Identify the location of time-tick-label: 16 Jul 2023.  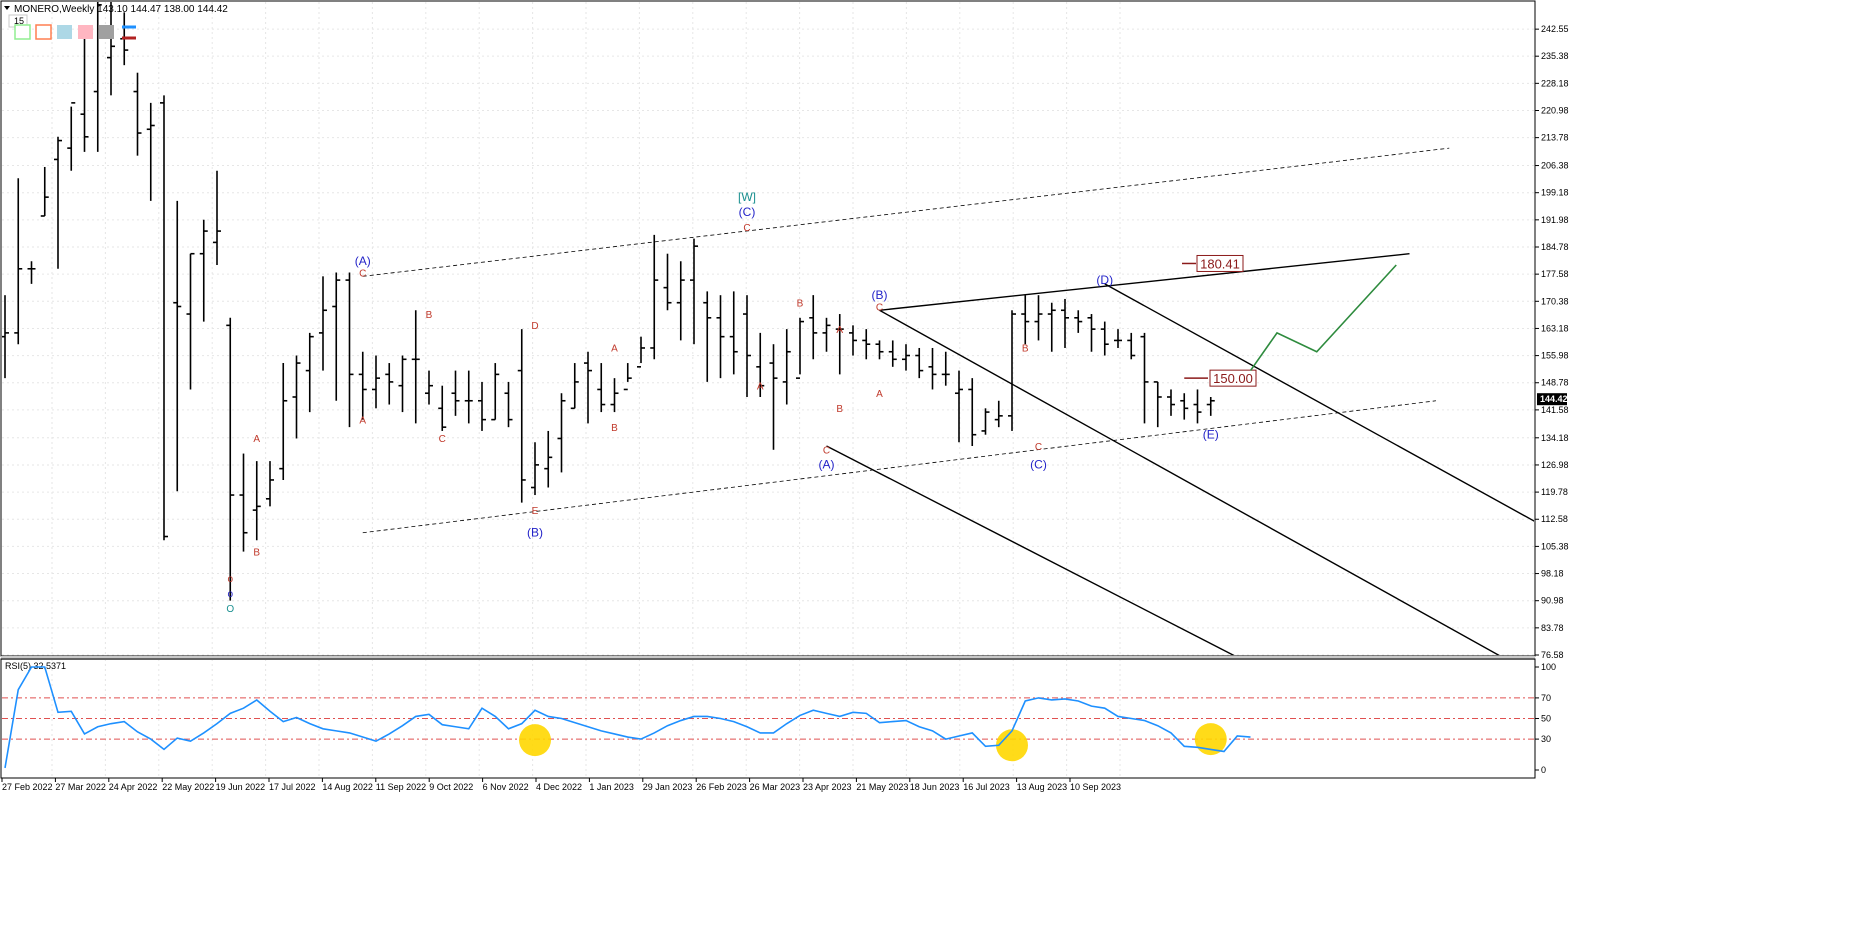
(986, 787).